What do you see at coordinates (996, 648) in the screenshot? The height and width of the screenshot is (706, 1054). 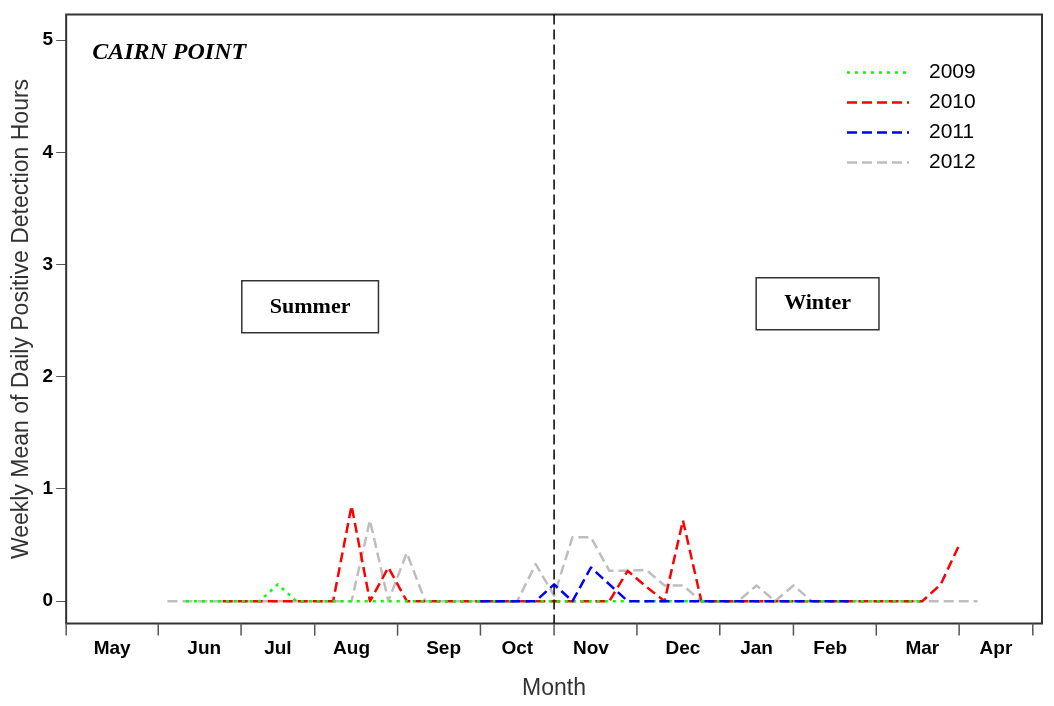 I see `x-tick-label: Apr` at bounding box center [996, 648].